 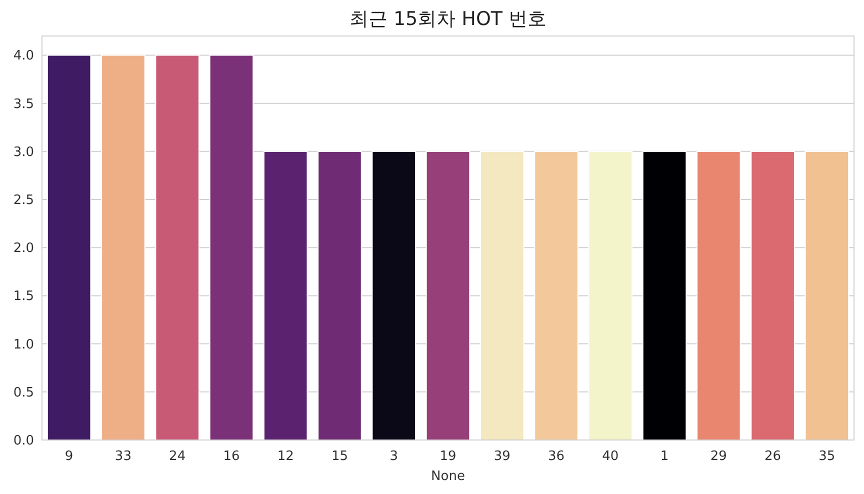 I want to click on x-tick-label: 36, so click(x=556, y=456).